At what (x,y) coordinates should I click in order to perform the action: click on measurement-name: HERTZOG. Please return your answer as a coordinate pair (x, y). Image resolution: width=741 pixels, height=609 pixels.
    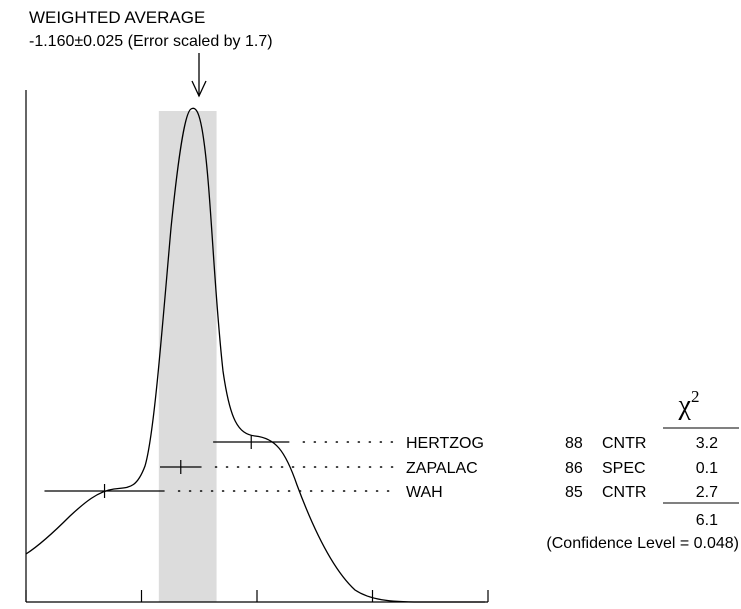
    Looking at the image, I should click on (445, 443).